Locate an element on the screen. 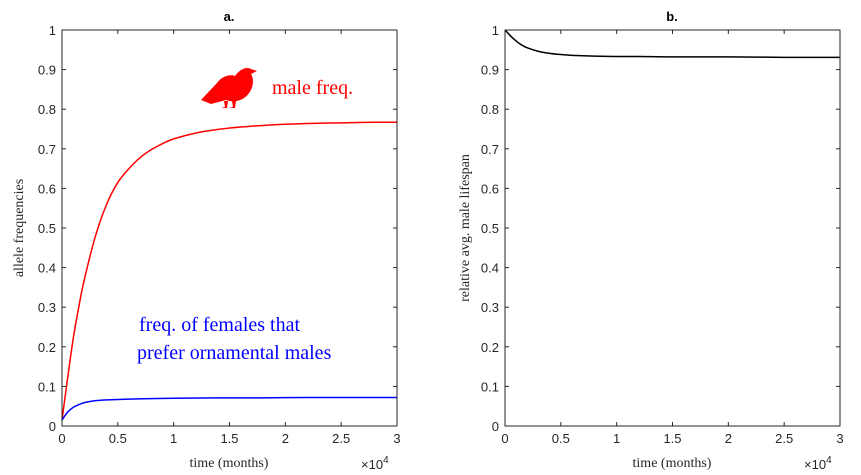 This screenshot has width=861, height=475. panel-b-title: b. is located at coordinates (672, 16).